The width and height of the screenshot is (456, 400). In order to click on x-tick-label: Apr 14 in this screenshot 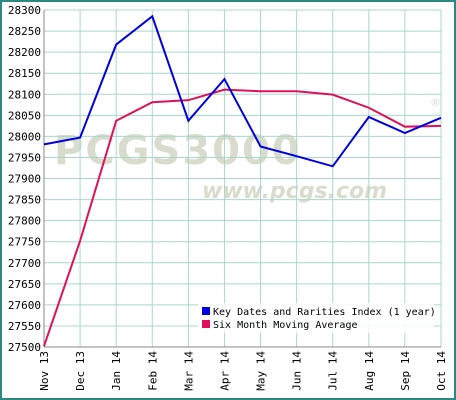, I will do `click(224, 371)`.